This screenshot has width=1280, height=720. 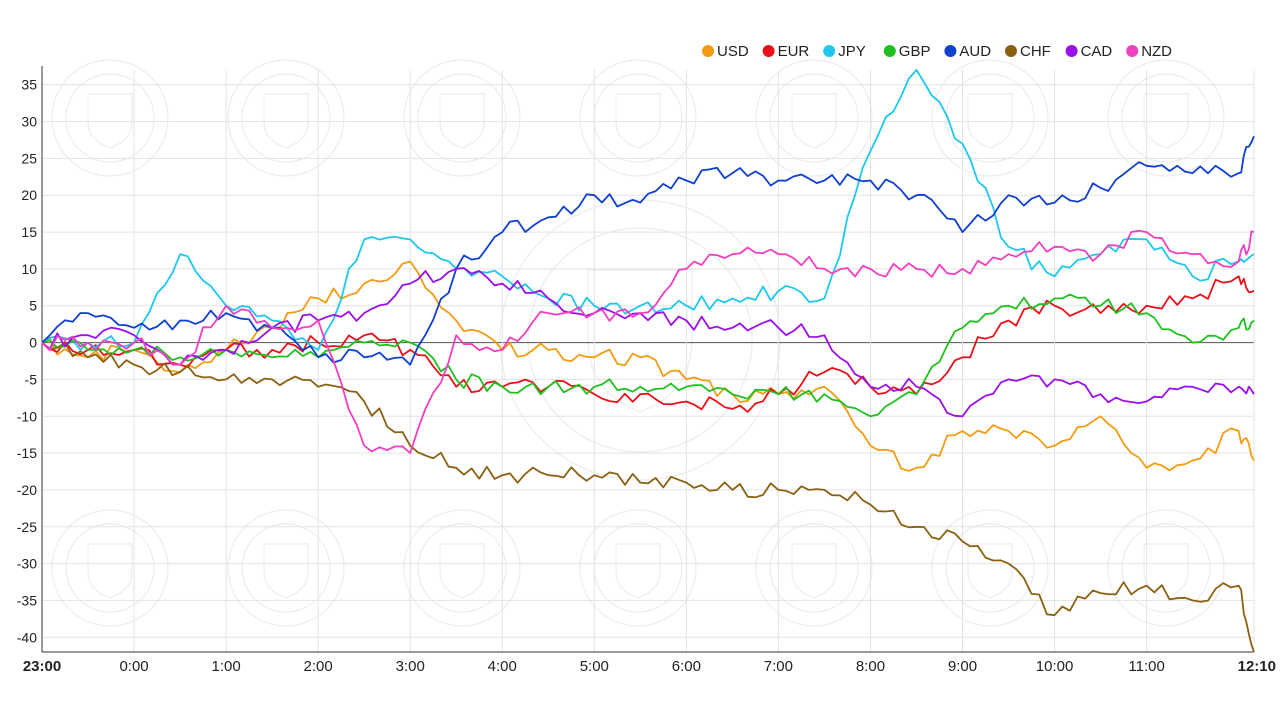 I want to click on watermark-center-seal-icon, so click(x=640, y=340).